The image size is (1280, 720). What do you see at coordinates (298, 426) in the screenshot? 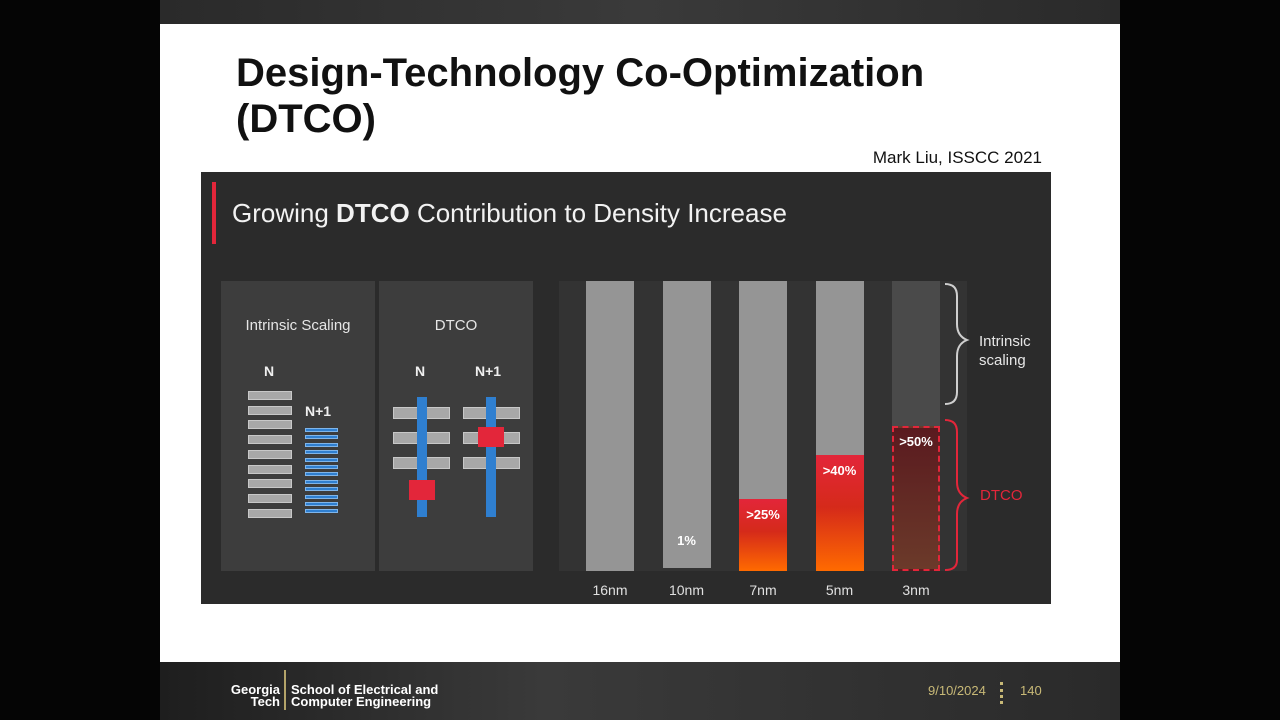
I see `intrinsic-scaling-panel: Intrinsic Scaling N N+1` at bounding box center [298, 426].